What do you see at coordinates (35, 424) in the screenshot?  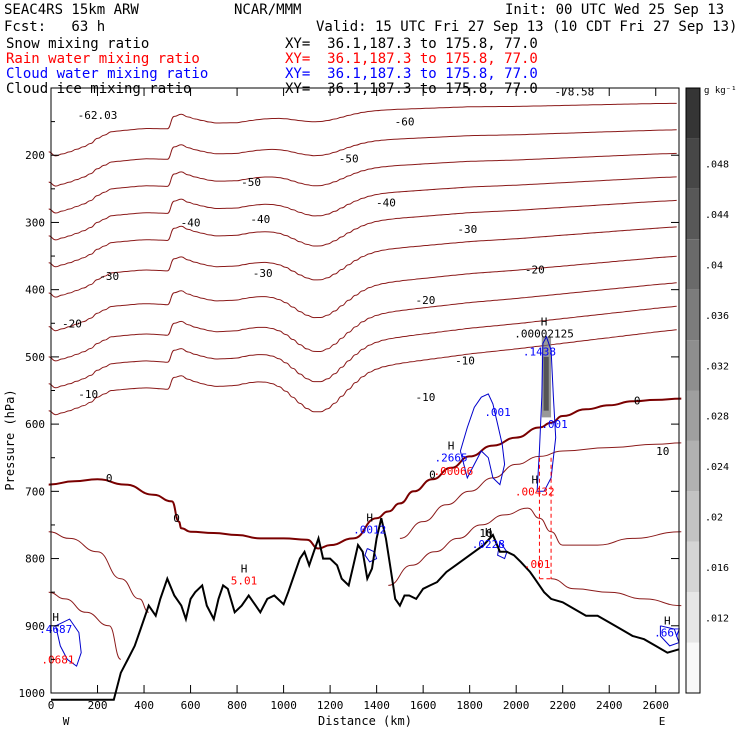 I see `y-tick-label: 600` at bounding box center [35, 424].